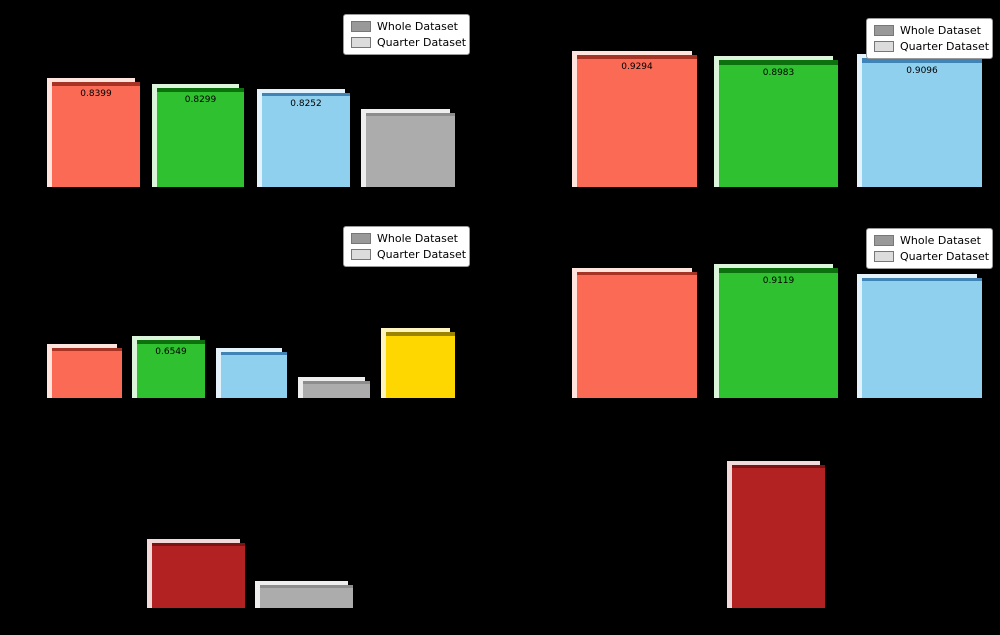 This screenshot has width=1000, height=635. What do you see at coordinates (200, 100) in the screenshot?
I see `bar-value-label: 0.8299` at bounding box center [200, 100].